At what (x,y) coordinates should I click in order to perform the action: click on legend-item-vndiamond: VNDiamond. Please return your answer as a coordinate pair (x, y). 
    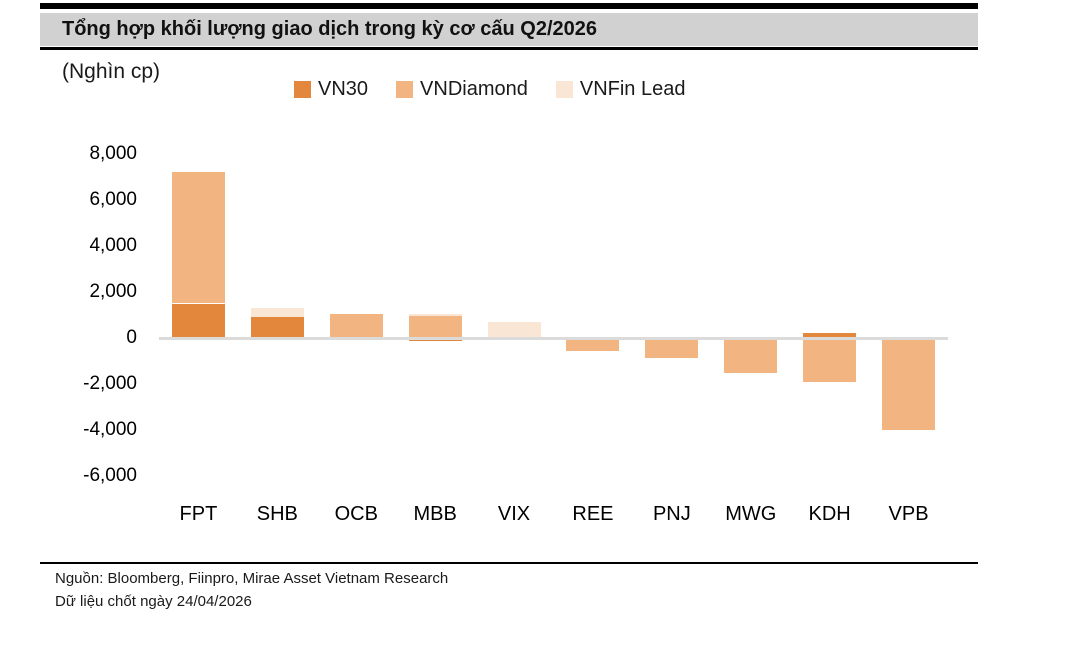
    Looking at the image, I should click on (462, 89).